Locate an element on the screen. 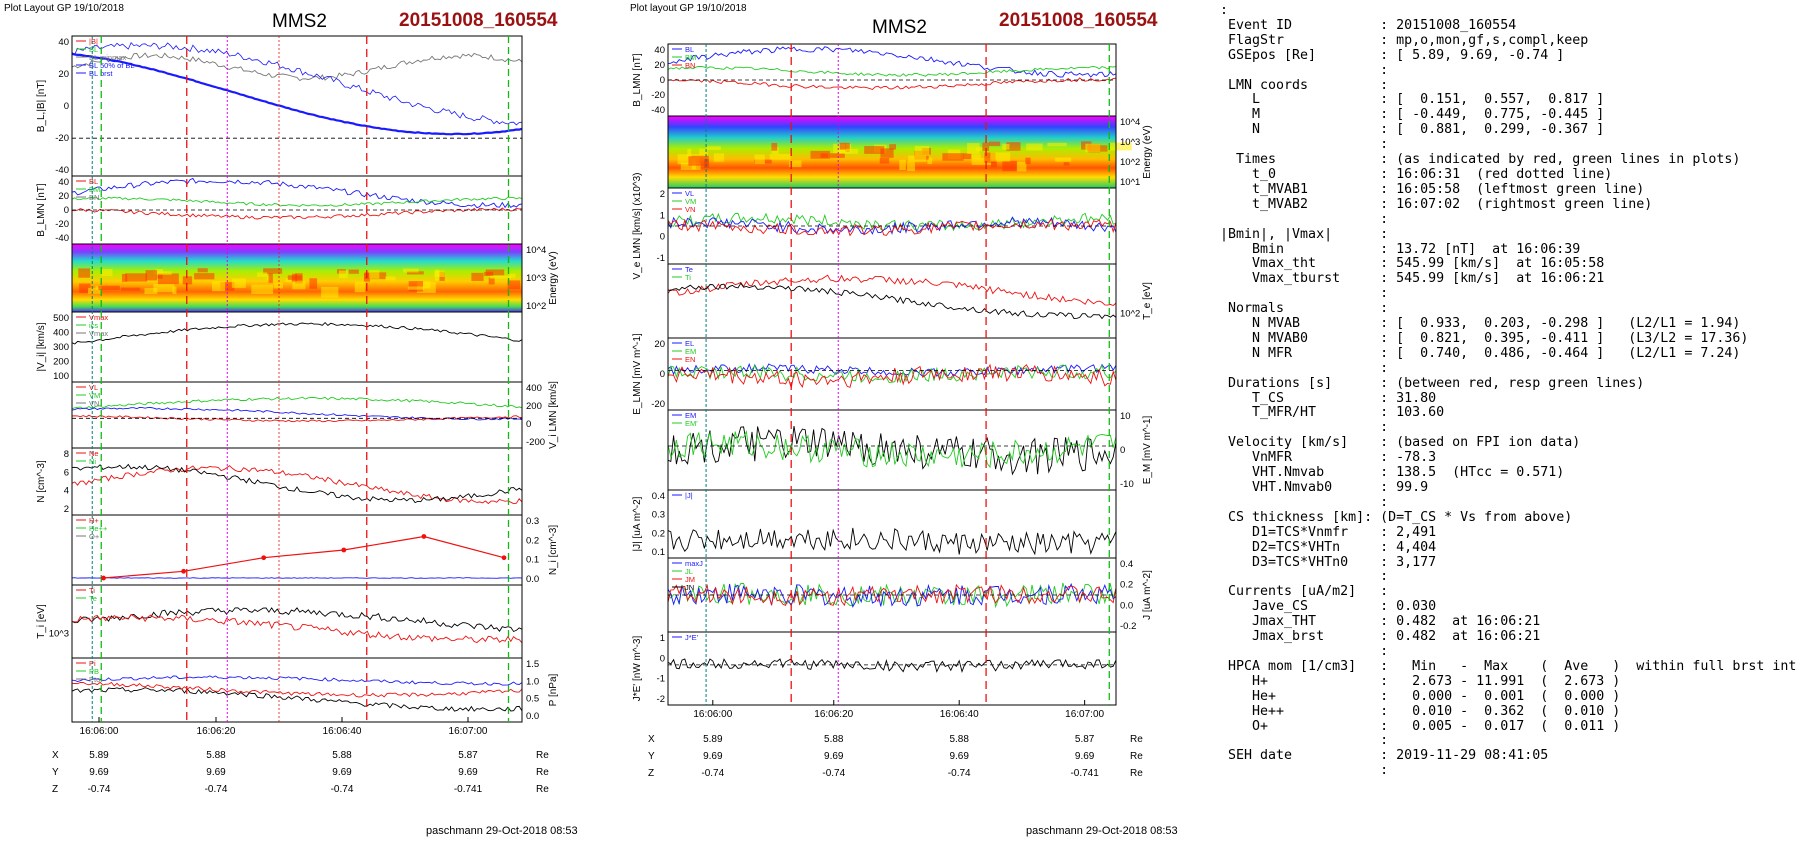 The image size is (1804, 841). y-tick-label: 0.0 is located at coordinates (532, 716).